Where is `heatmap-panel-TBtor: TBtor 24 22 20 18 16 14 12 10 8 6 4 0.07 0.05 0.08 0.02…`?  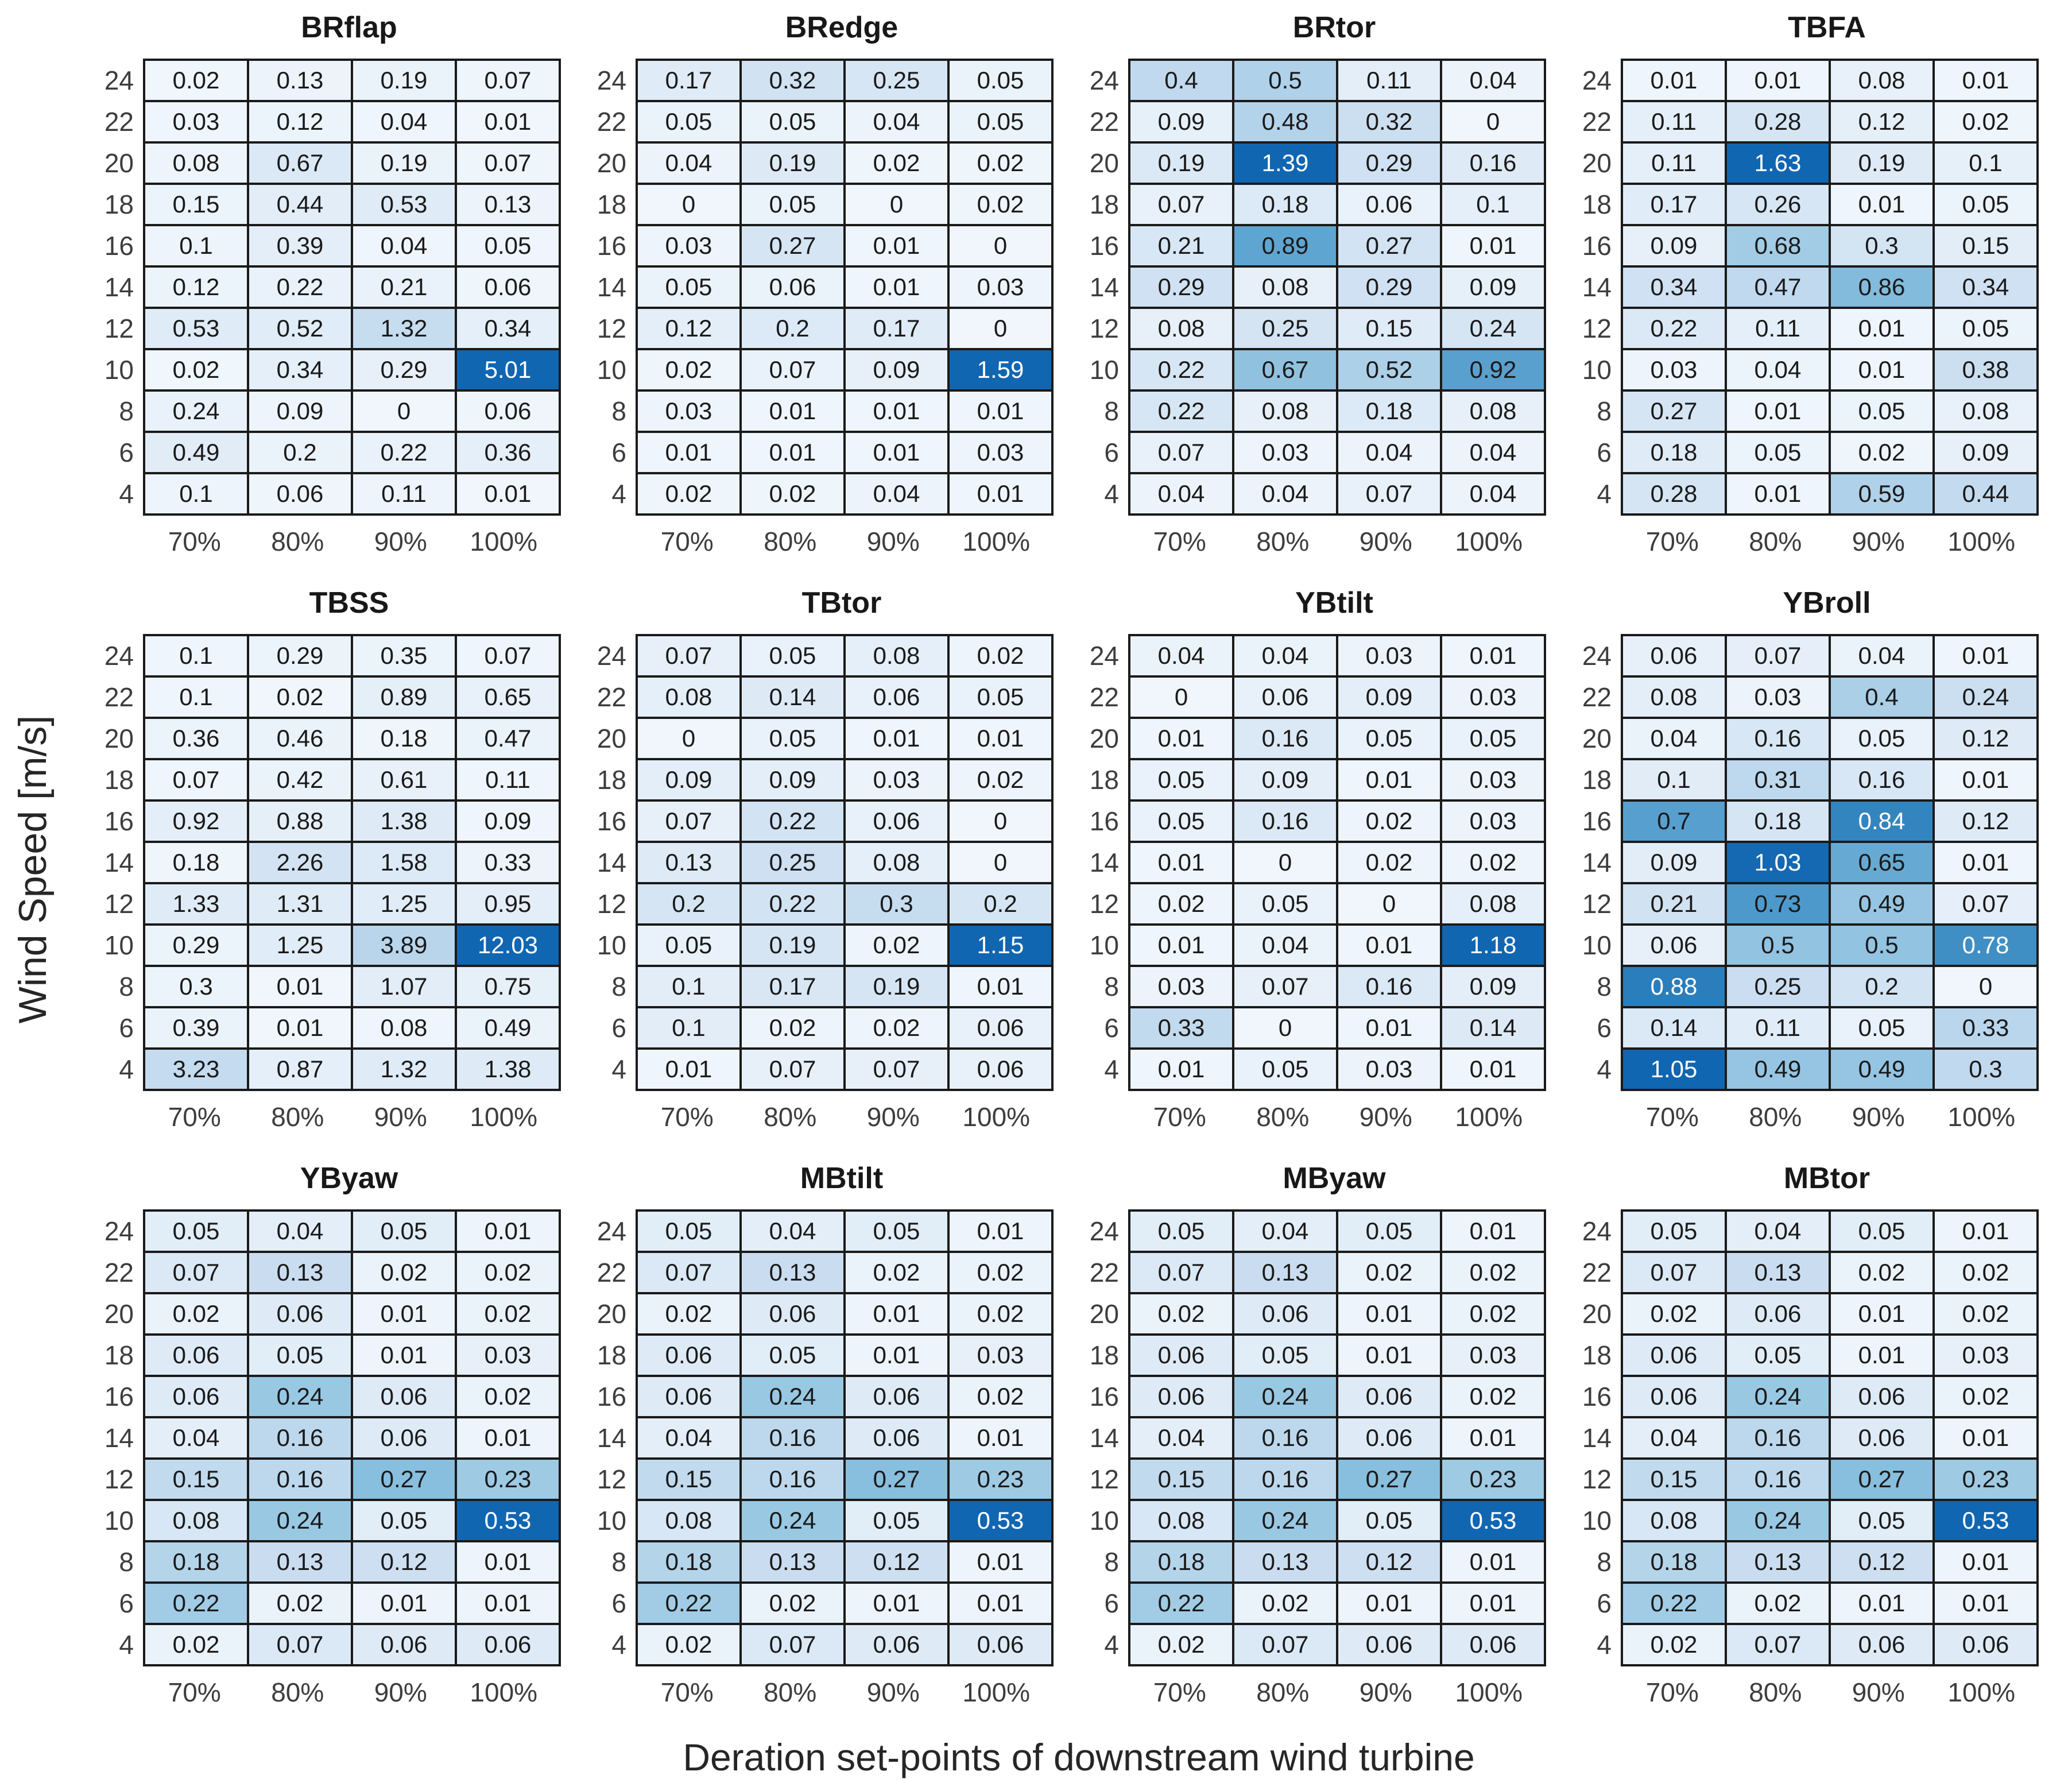
heatmap-panel-TBtor: TBtor 24 22 20 18 16 14 12 10 8 6 4 0.07 0.05 0.08 0.02… is located at coordinates (825, 858).